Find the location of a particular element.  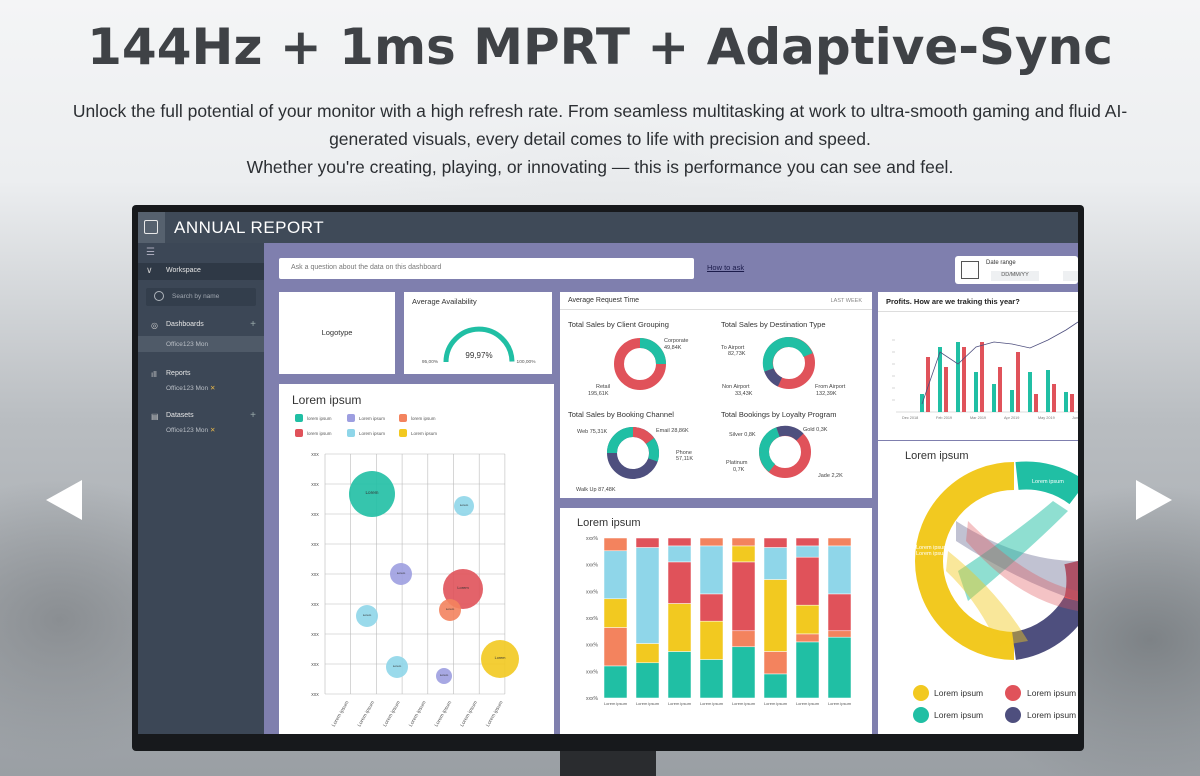

reports-item: Office123 Mon ✕ is located at coordinates (190, 388).